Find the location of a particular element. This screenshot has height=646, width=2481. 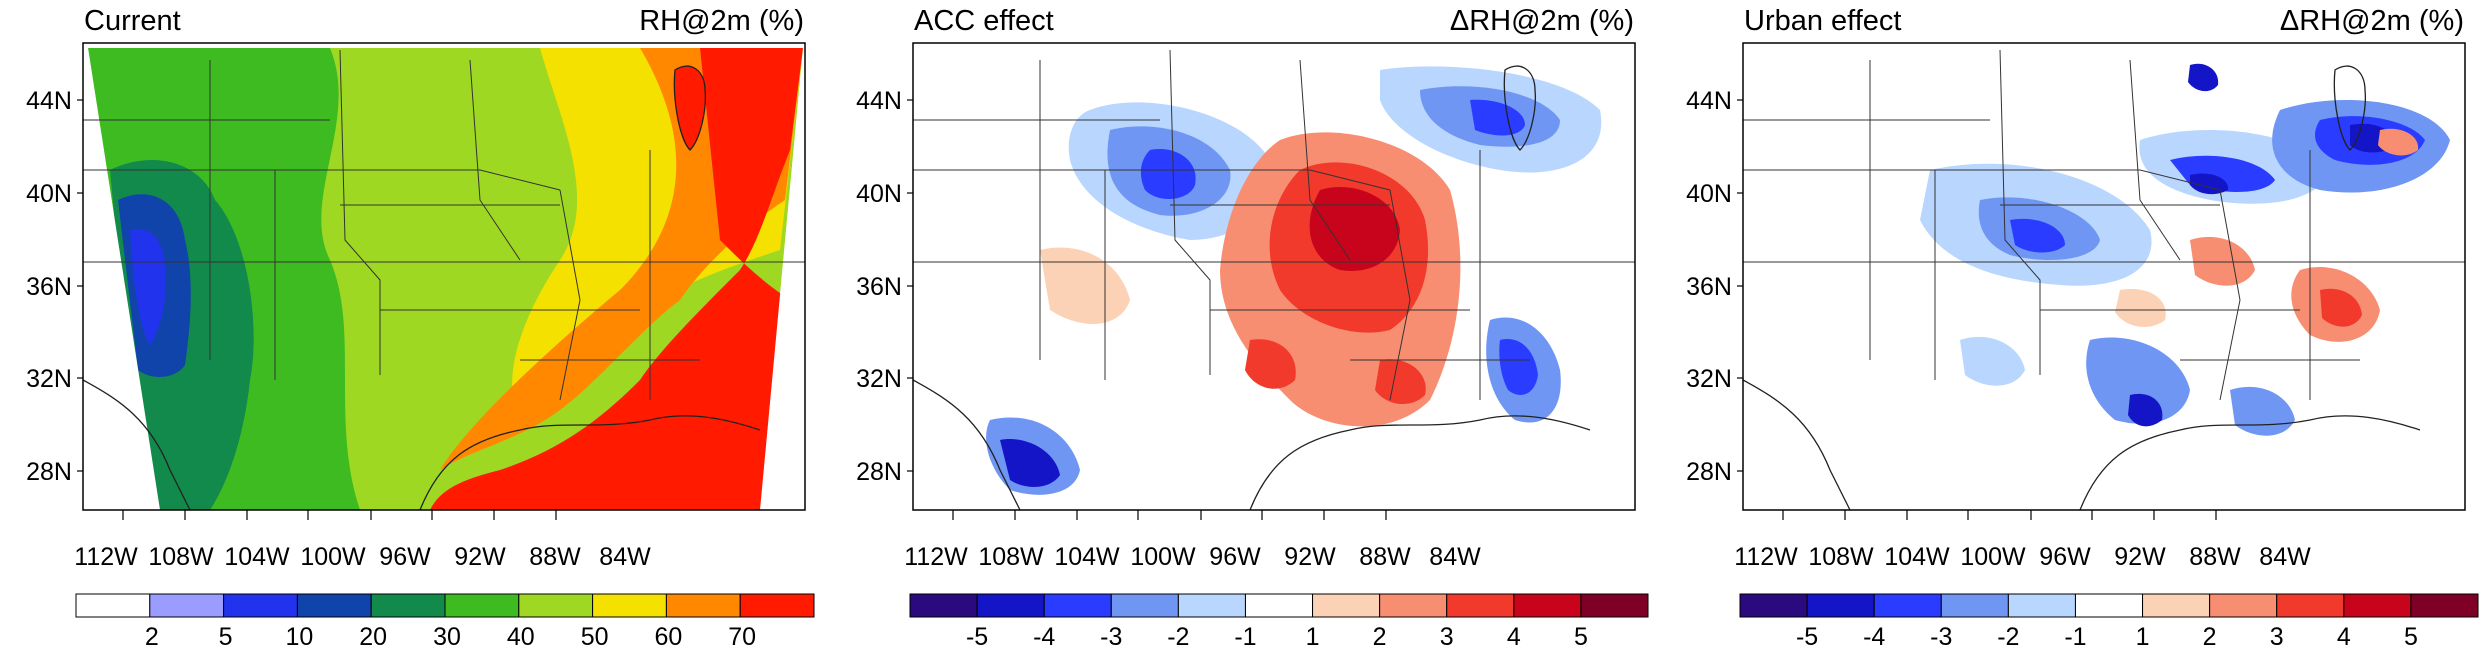

x-tick-label: 92W is located at coordinates (2140, 557).